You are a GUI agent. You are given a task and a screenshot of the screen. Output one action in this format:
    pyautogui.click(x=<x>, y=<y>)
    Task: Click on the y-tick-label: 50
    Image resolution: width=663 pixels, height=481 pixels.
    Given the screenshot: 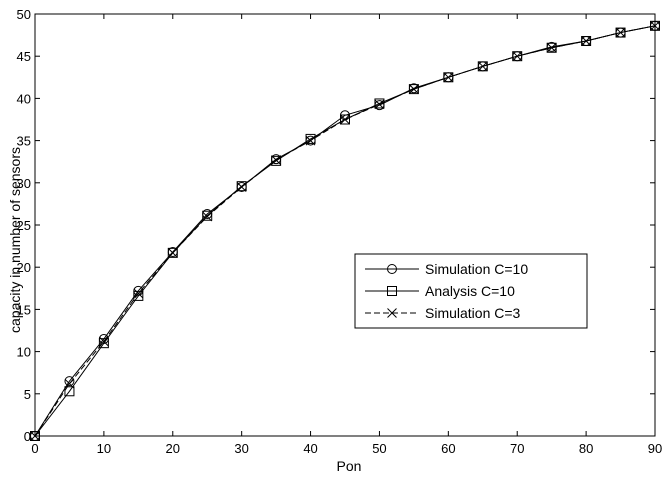 What is the action you would take?
    pyautogui.click(x=24, y=14)
    